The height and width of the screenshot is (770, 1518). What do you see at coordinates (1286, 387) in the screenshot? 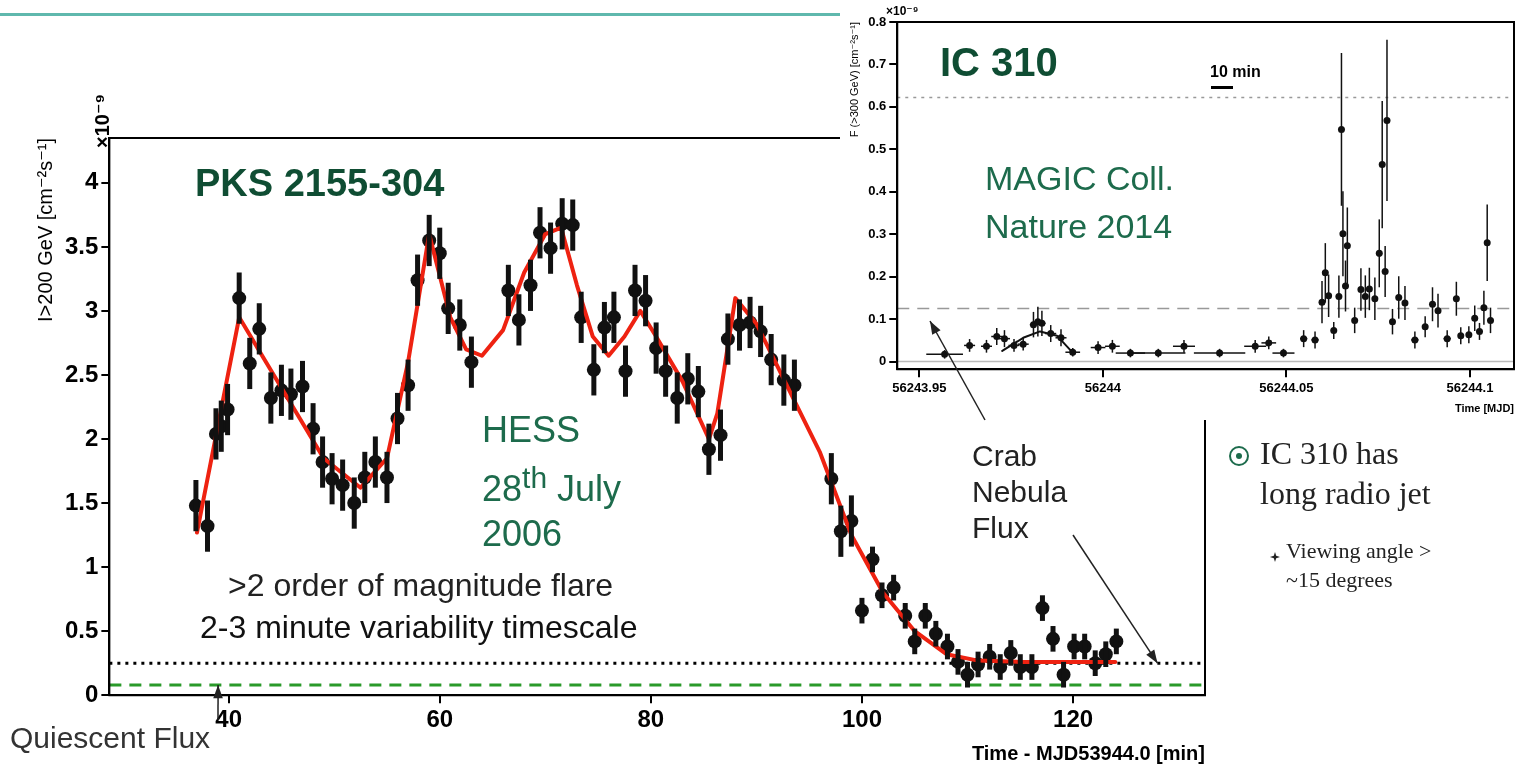
I see `x-tick-label: 56244.05` at bounding box center [1286, 387].